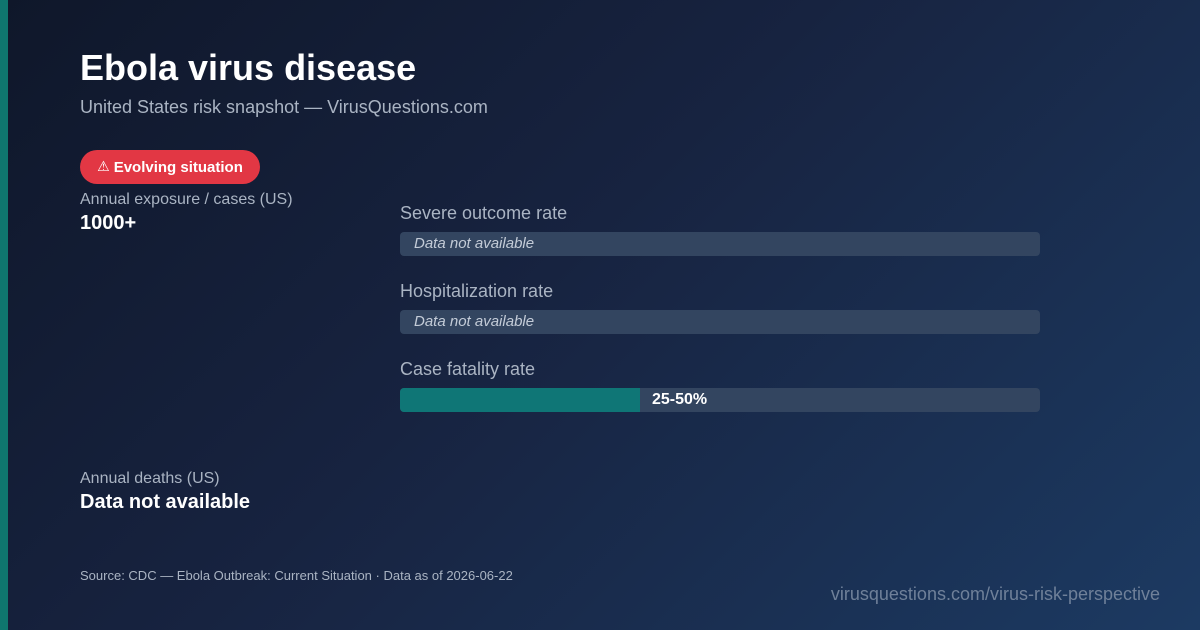 The width and height of the screenshot is (1200, 630). What do you see at coordinates (108, 223) in the screenshot?
I see `exposure-value: 1000+` at bounding box center [108, 223].